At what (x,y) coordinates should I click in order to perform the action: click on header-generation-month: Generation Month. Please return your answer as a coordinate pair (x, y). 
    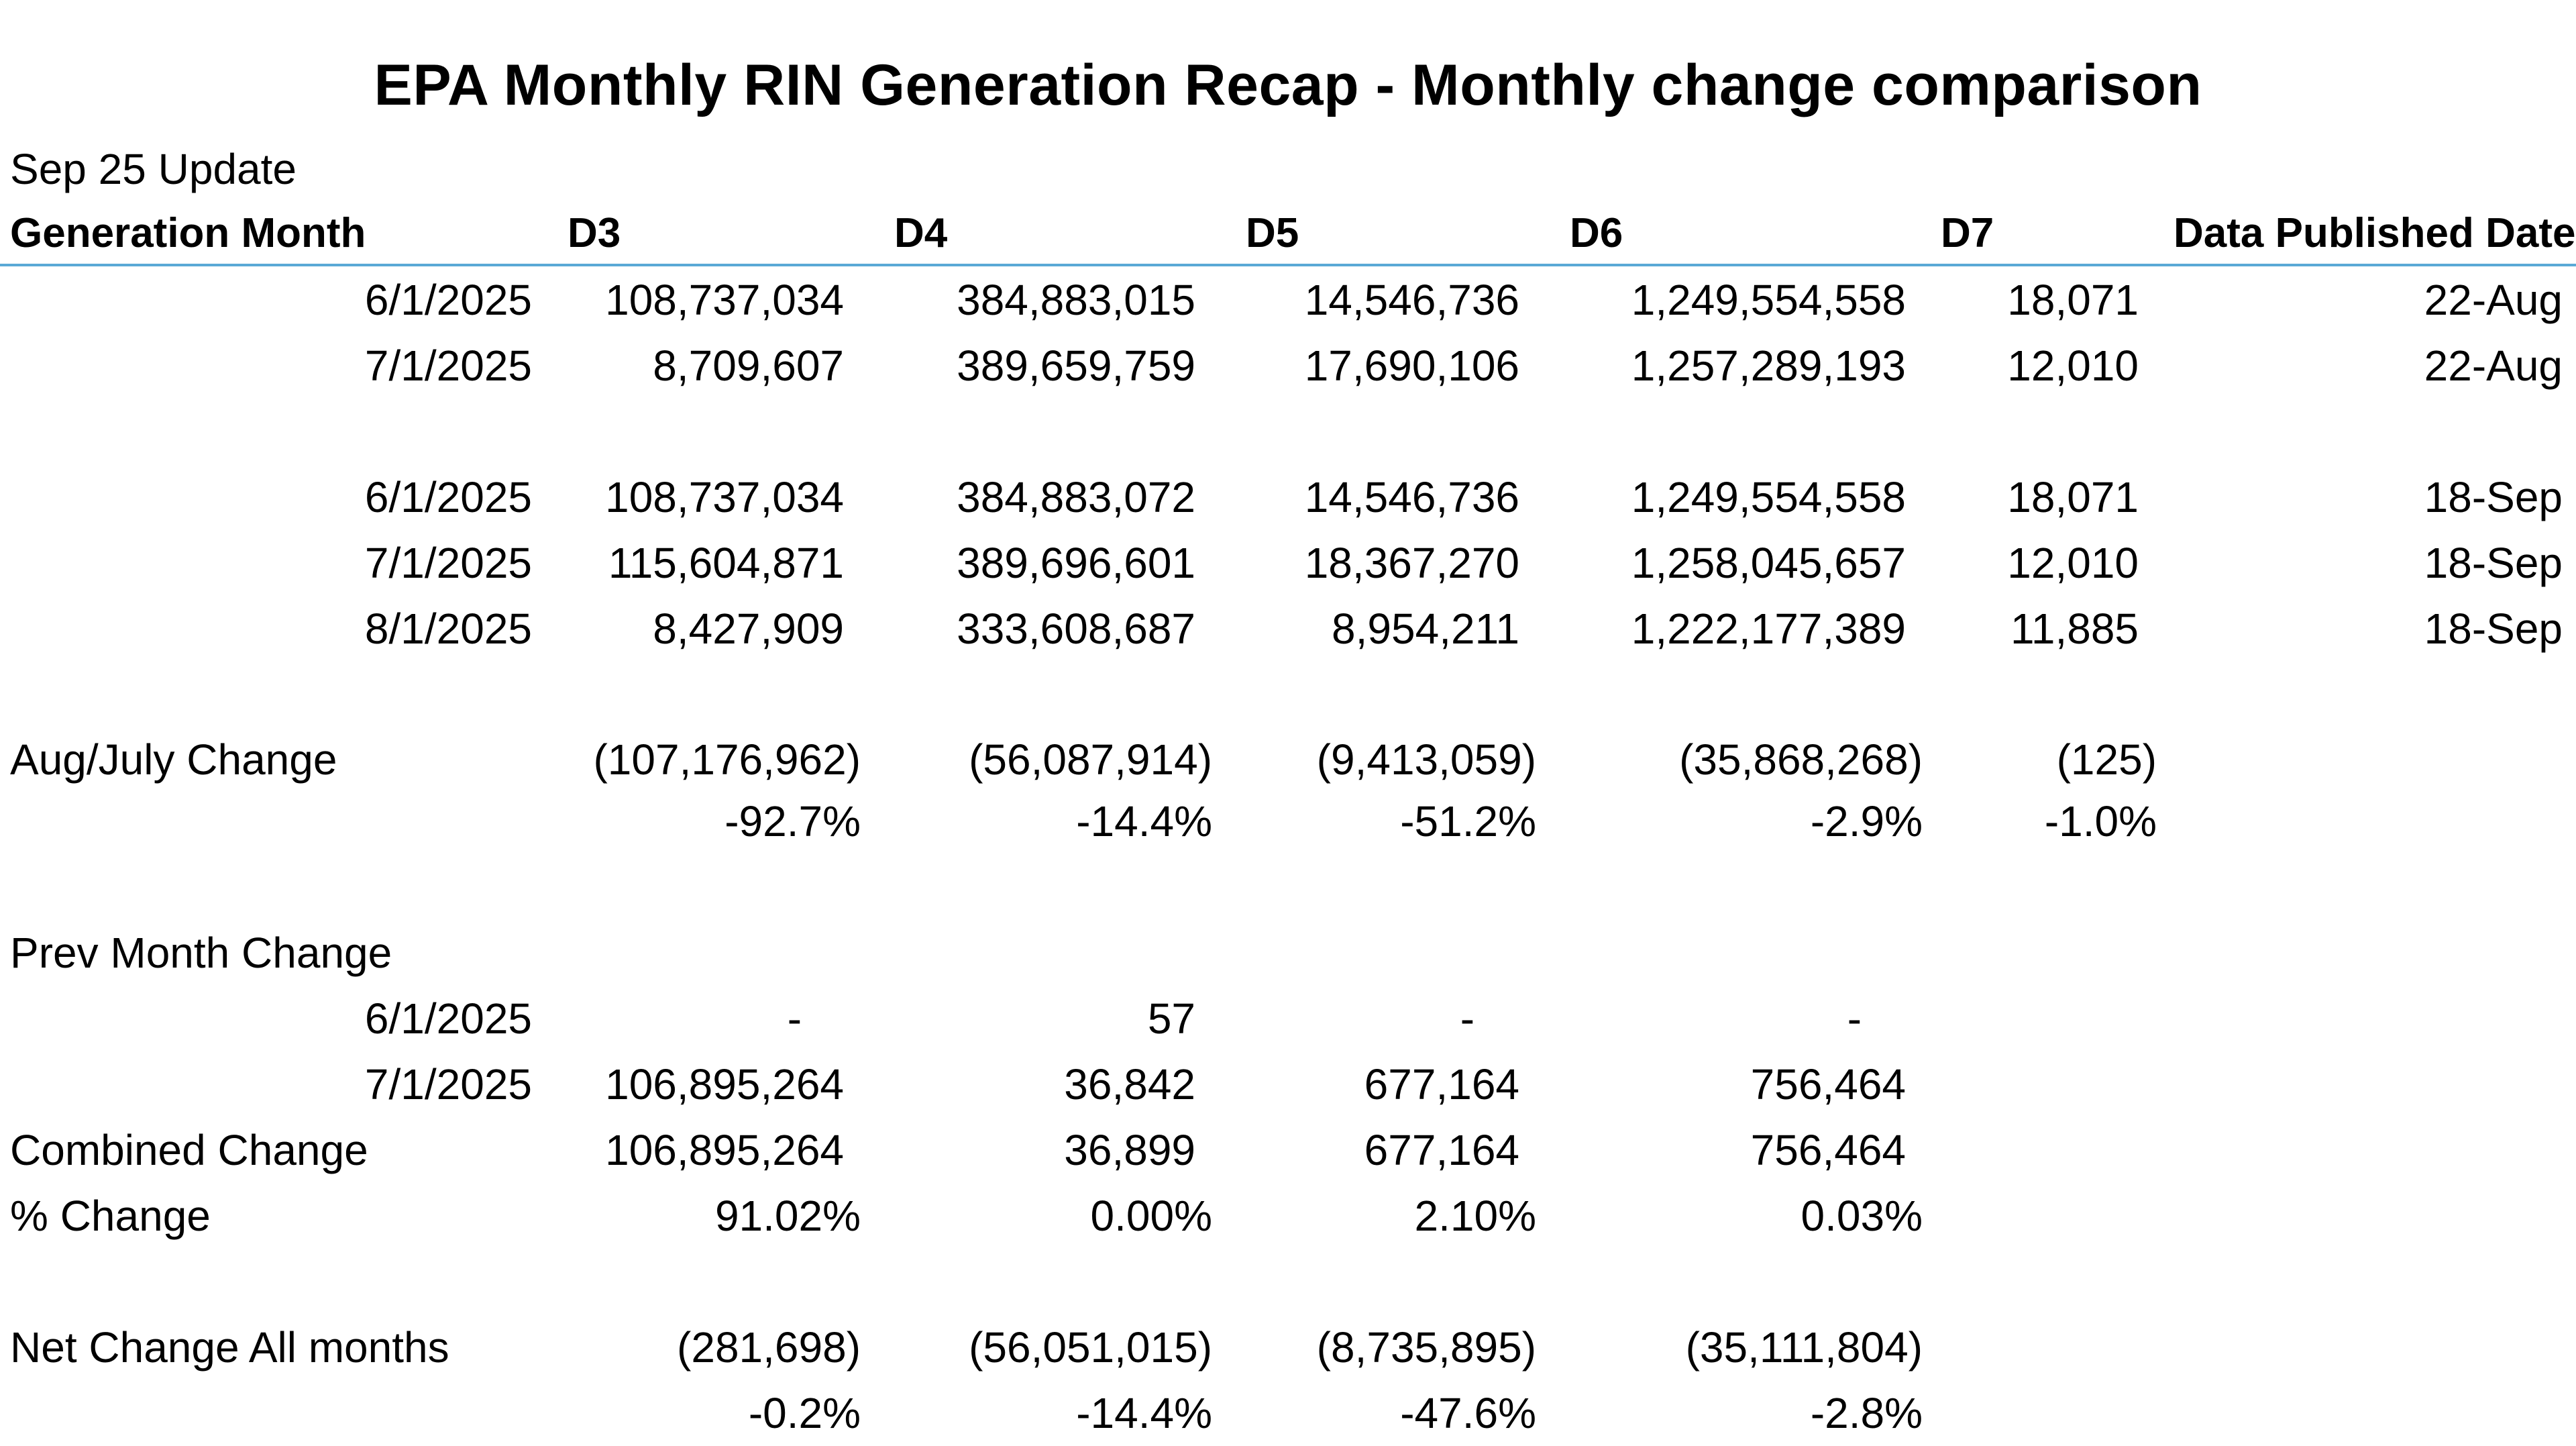
    Looking at the image, I should click on (188, 233).